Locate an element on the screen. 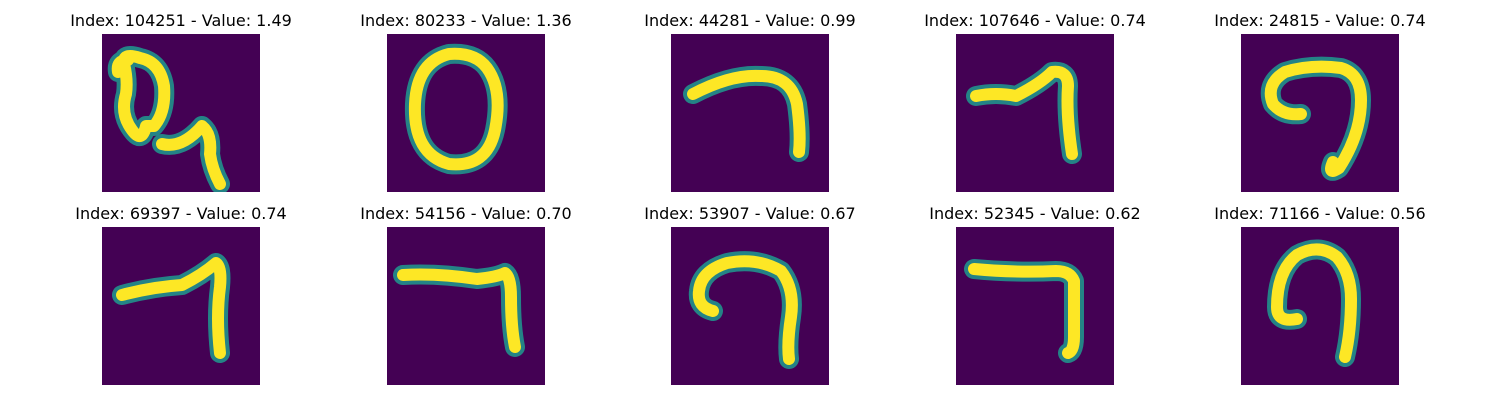  panel-title: Index: 44281 - Value: 0.99 is located at coordinates (750, 20).